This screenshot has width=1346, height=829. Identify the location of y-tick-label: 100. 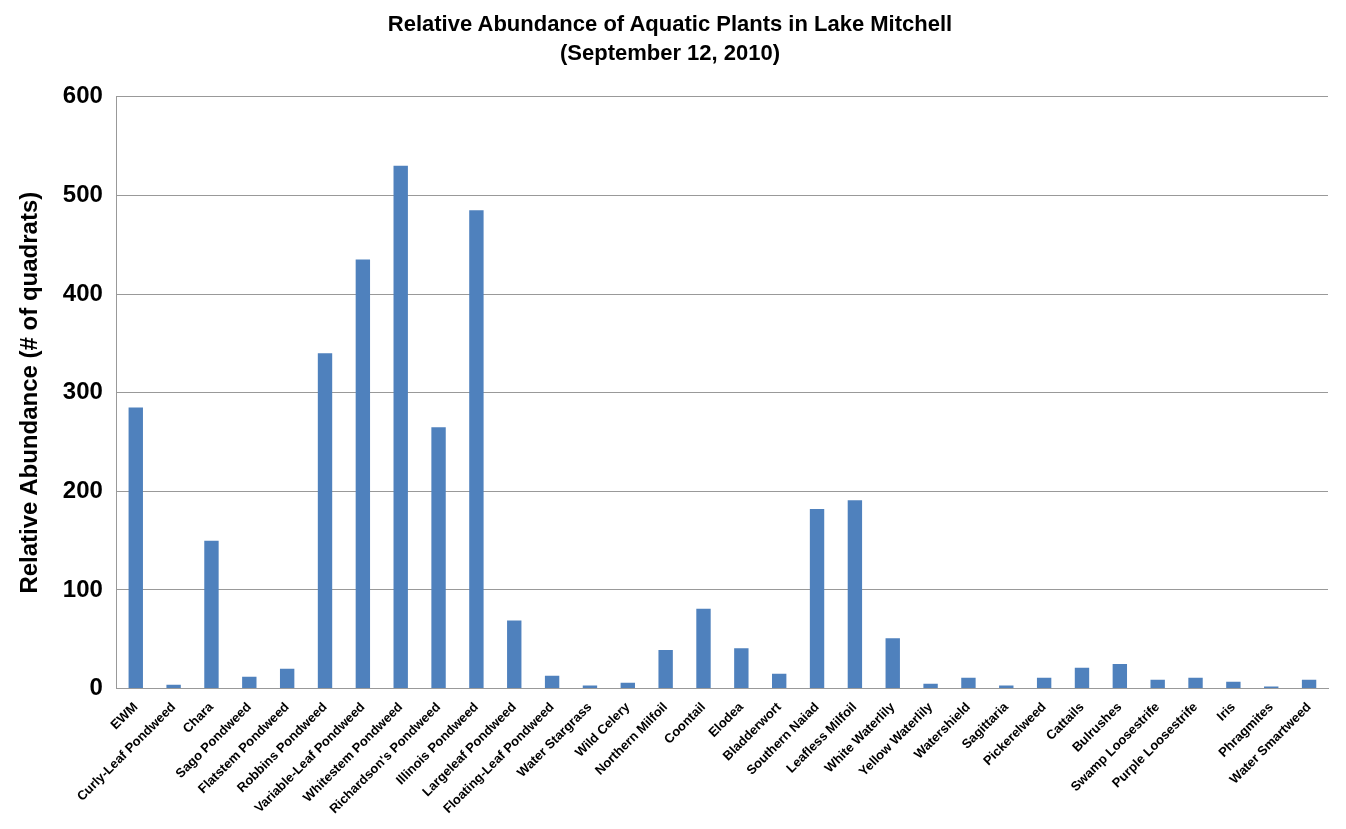
(82, 588).